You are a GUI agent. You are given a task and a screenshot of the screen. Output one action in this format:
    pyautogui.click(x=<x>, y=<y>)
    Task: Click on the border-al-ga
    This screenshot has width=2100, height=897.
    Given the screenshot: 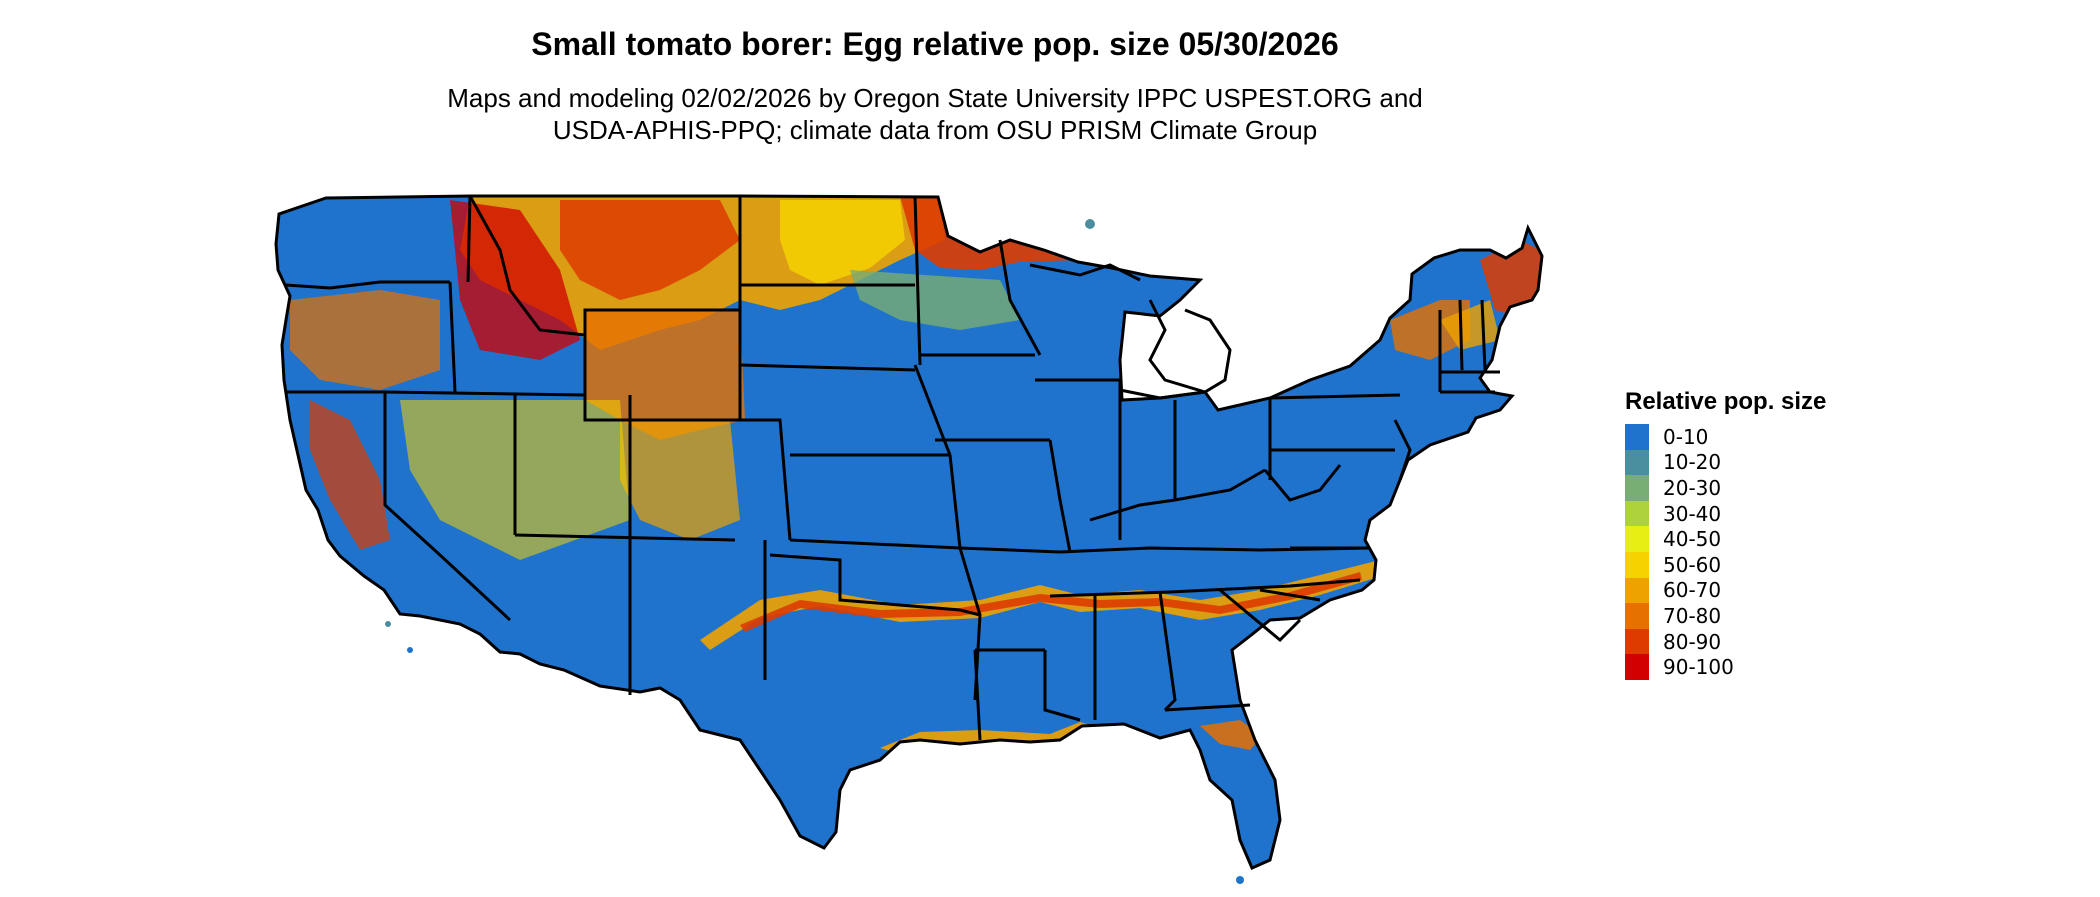 What is the action you would take?
    pyautogui.click(x=1167, y=651)
    